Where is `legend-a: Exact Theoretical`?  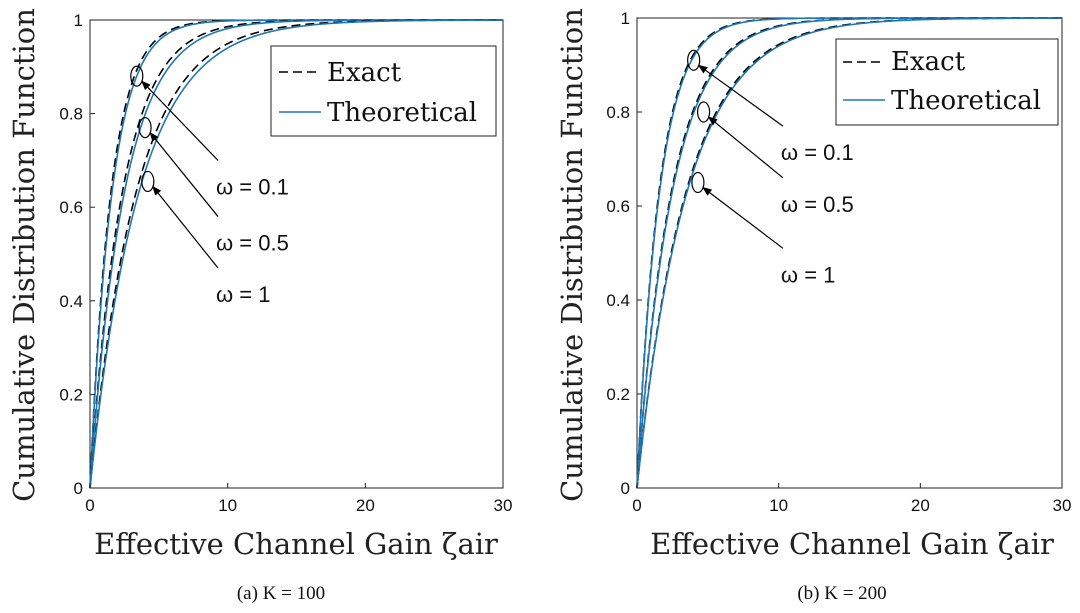
legend-a: Exact Theoretical is located at coordinates (383, 91).